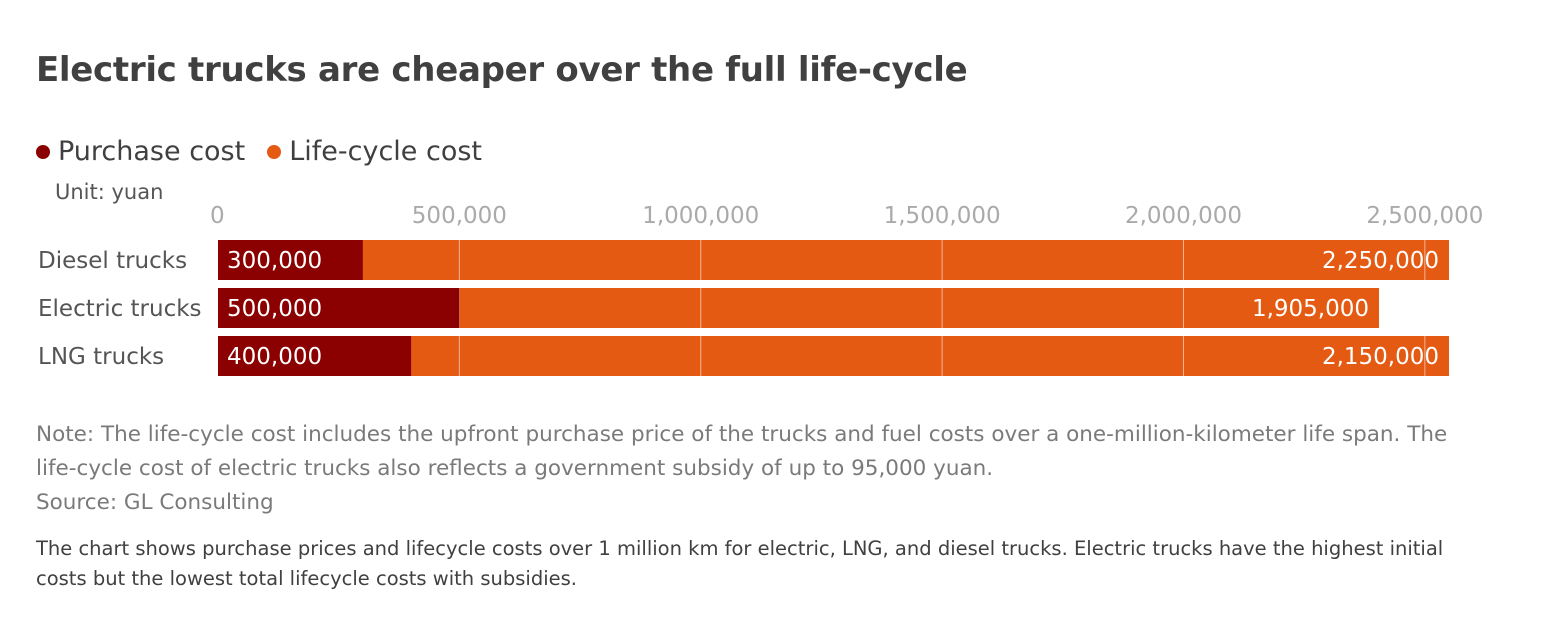 The width and height of the screenshot is (1542, 638). I want to click on legend-label-lifecycle: Life-cycle cost, so click(386, 151).